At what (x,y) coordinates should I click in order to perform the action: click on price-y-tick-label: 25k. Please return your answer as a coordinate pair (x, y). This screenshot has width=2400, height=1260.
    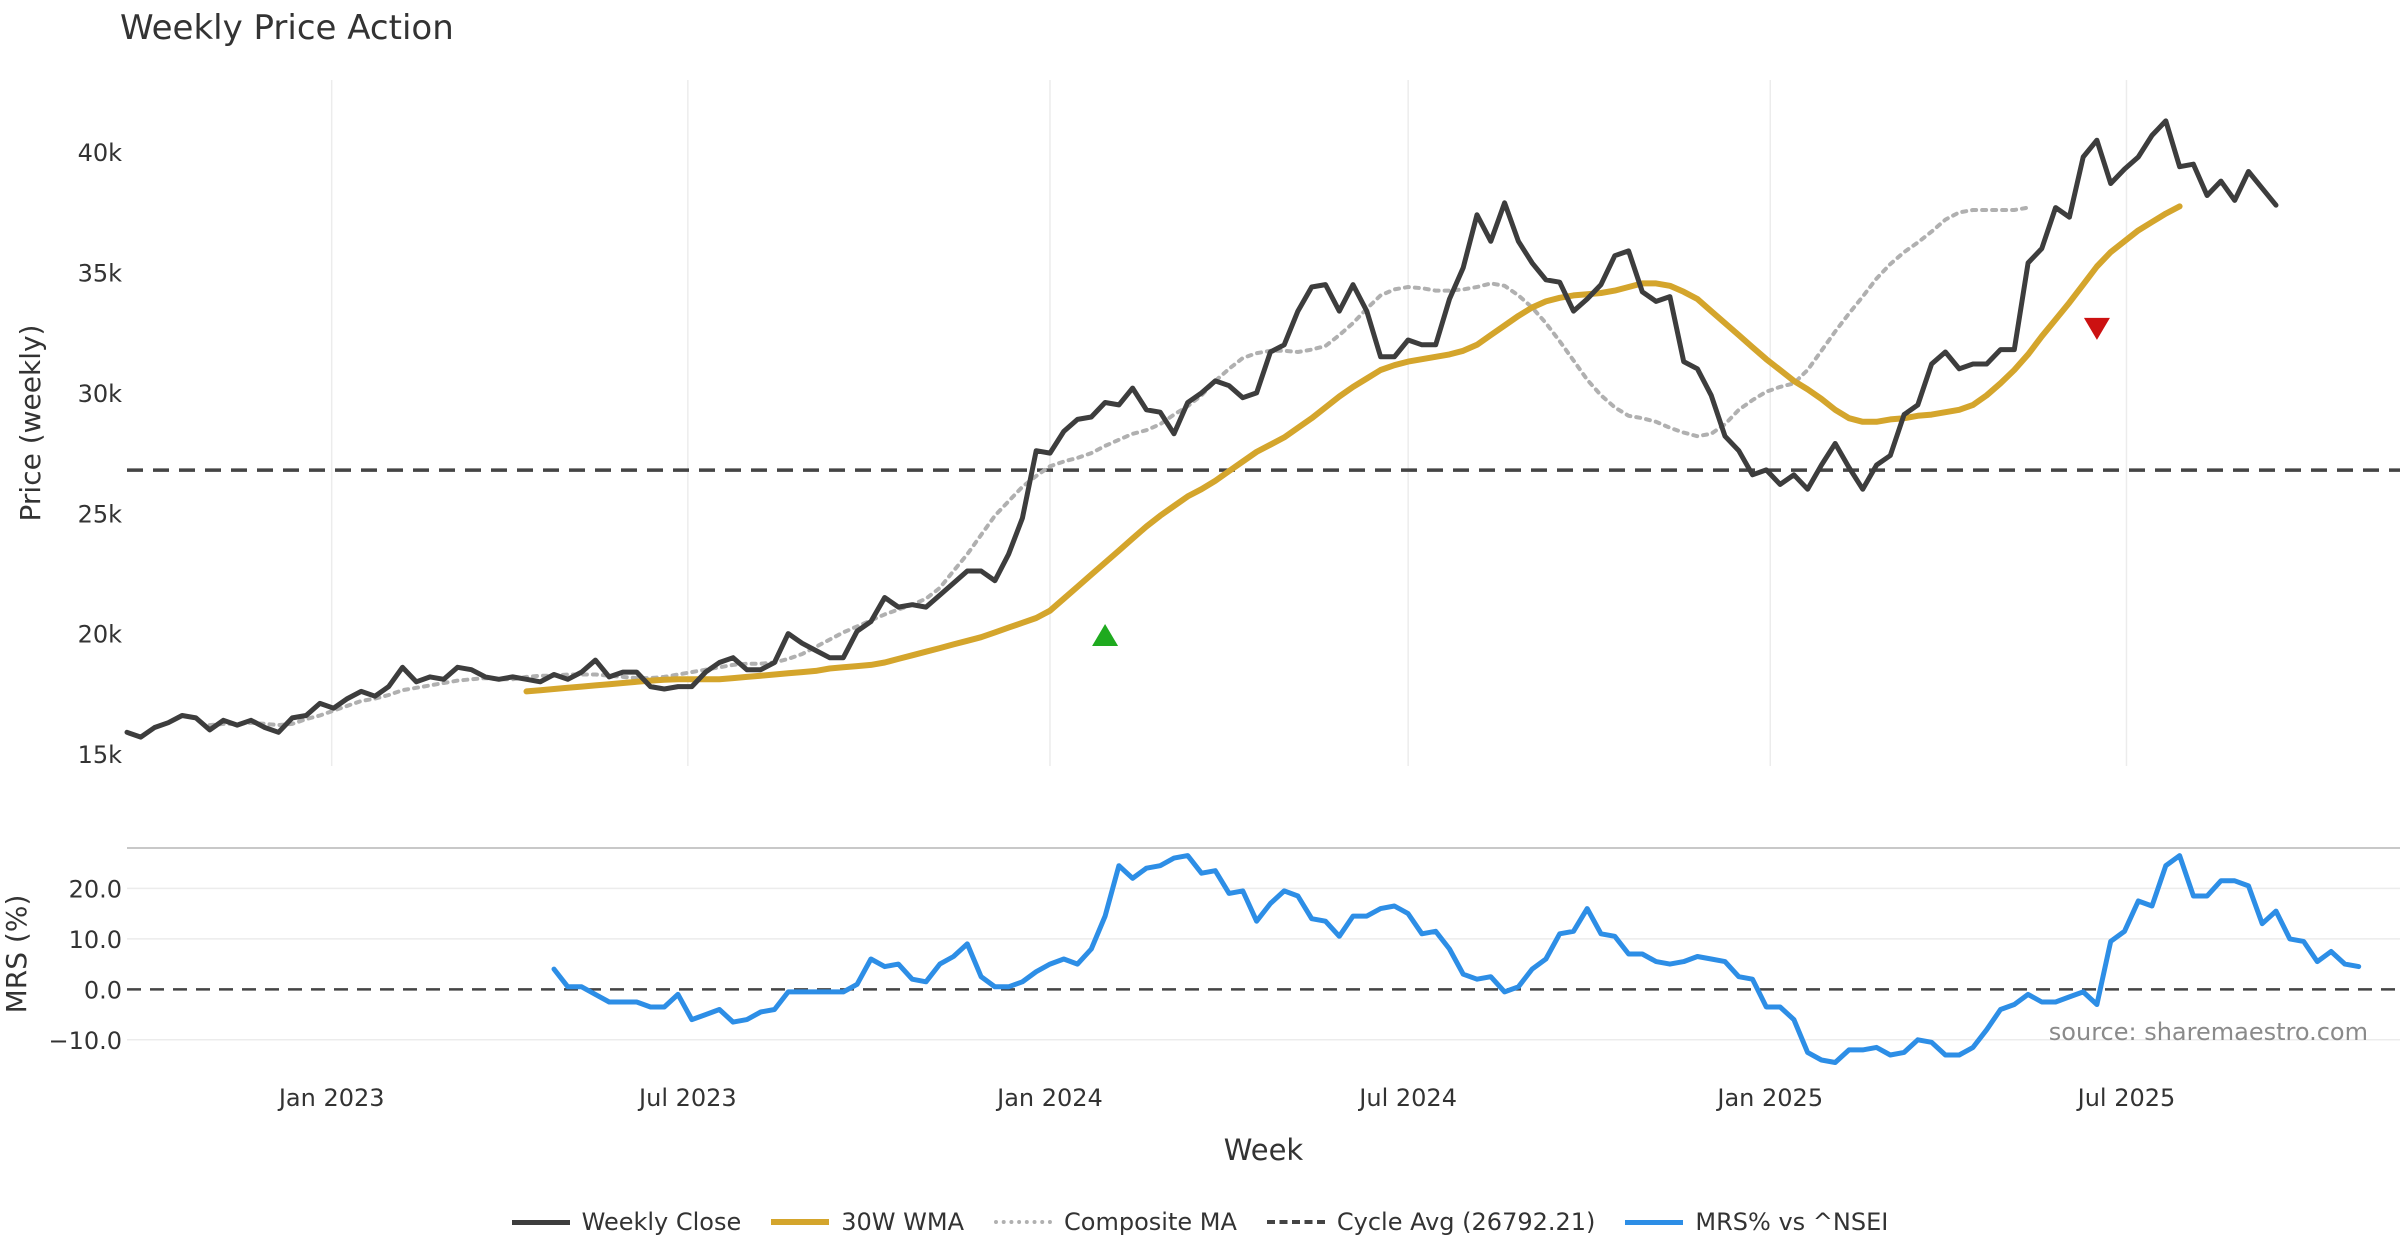
    Looking at the image, I should click on (100, 514).